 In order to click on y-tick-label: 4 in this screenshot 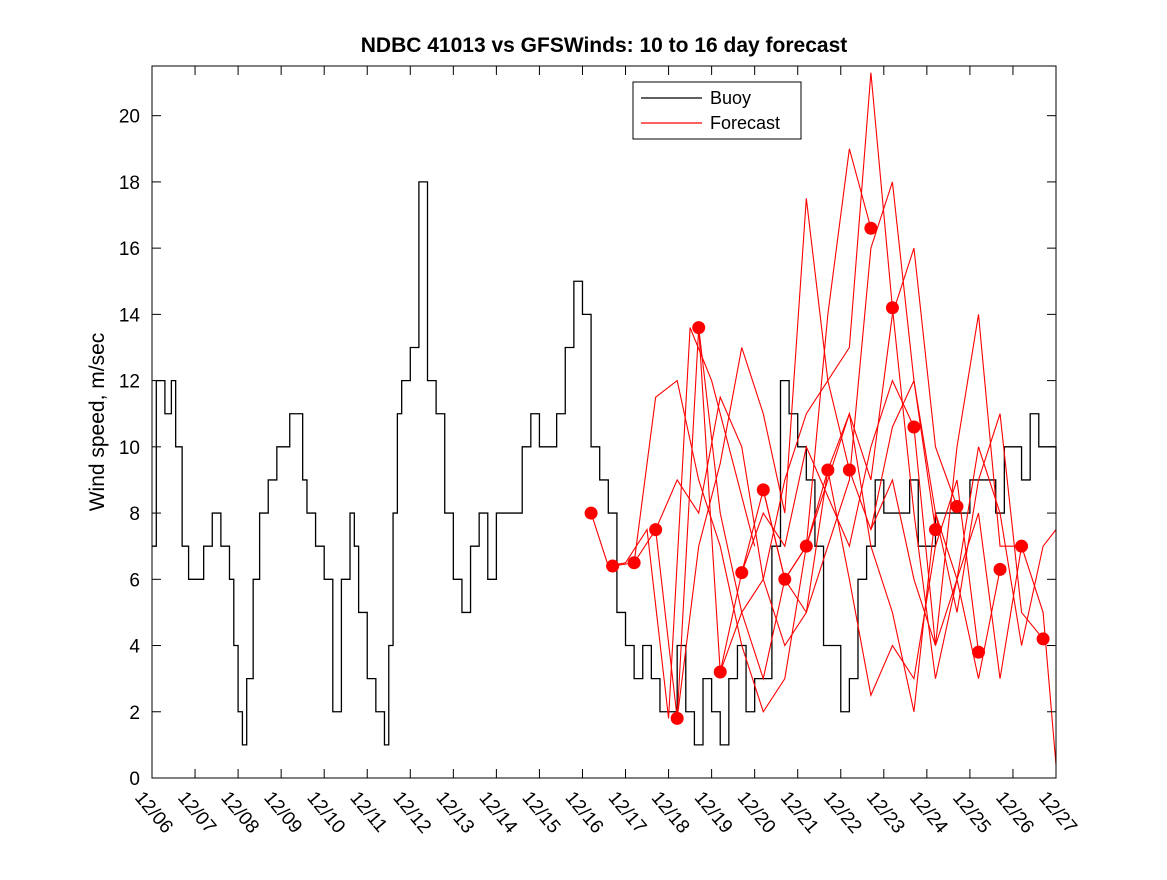, I will do `click(134, 647)`.